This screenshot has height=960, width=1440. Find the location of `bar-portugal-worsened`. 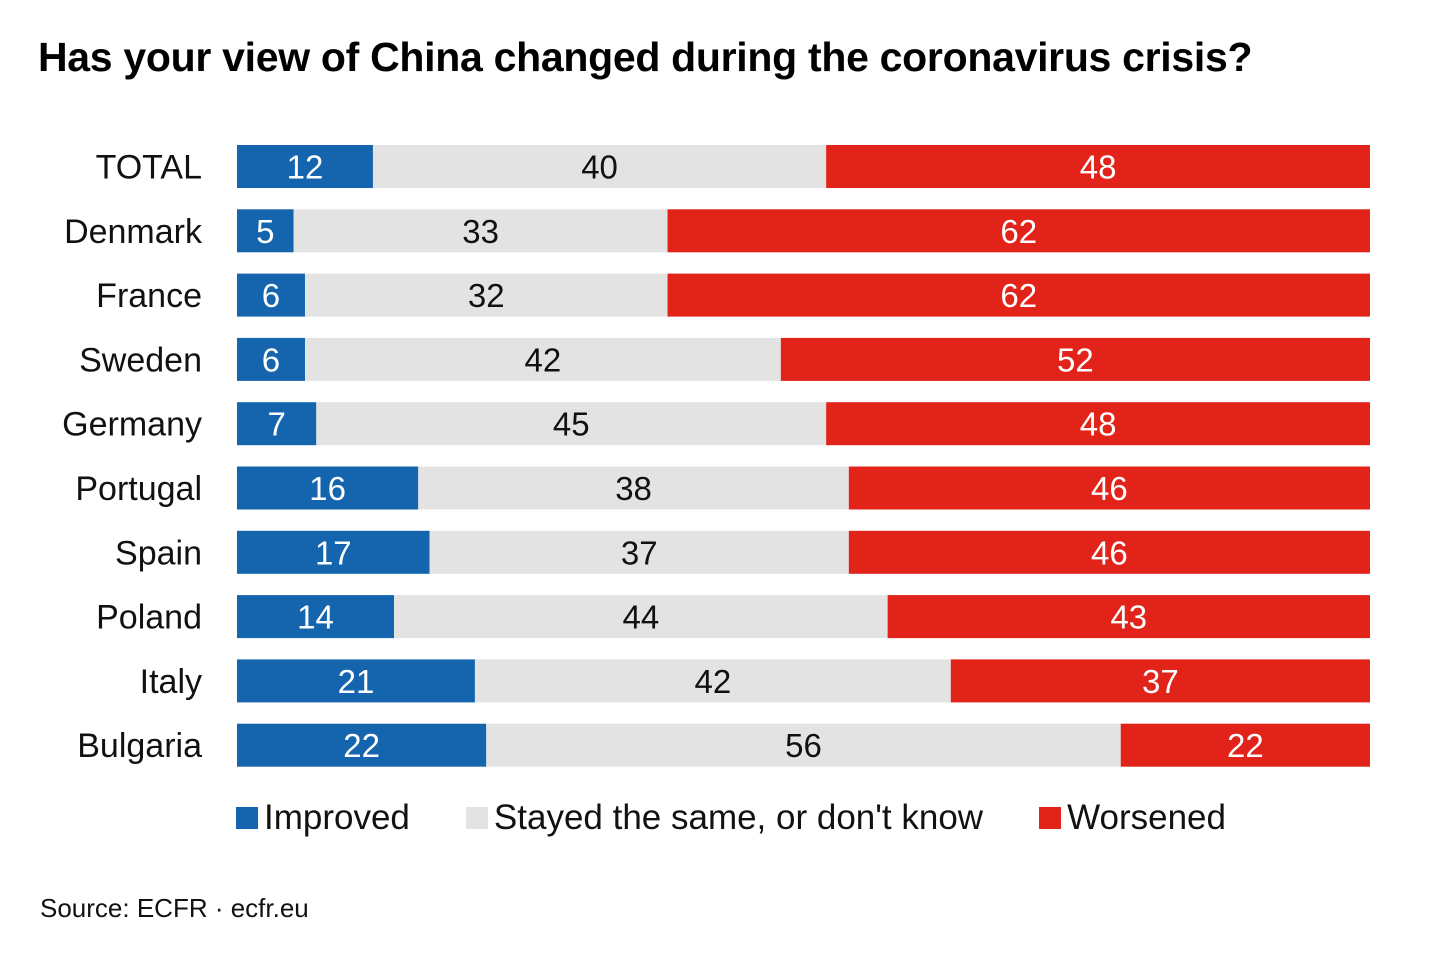

bar-portugal-worsened is located at coordinates (1109, 488).